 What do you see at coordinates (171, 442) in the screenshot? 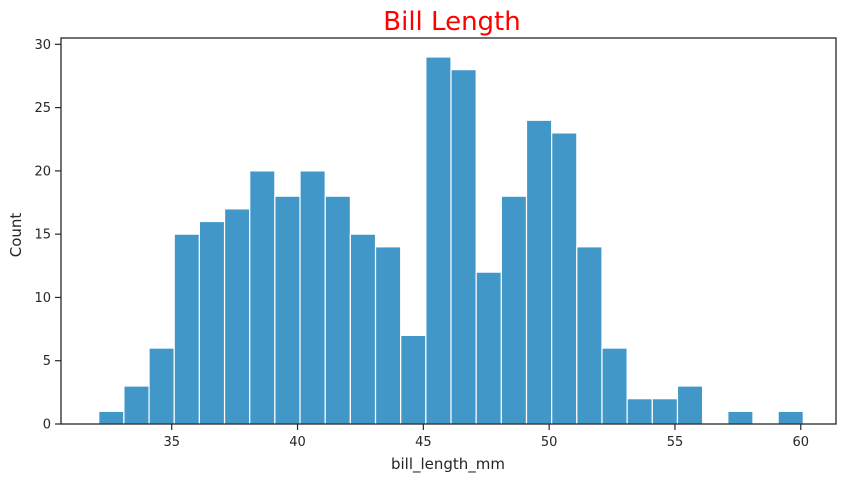
I see `x-tick-label: 35` at bounding box center [171, 442].